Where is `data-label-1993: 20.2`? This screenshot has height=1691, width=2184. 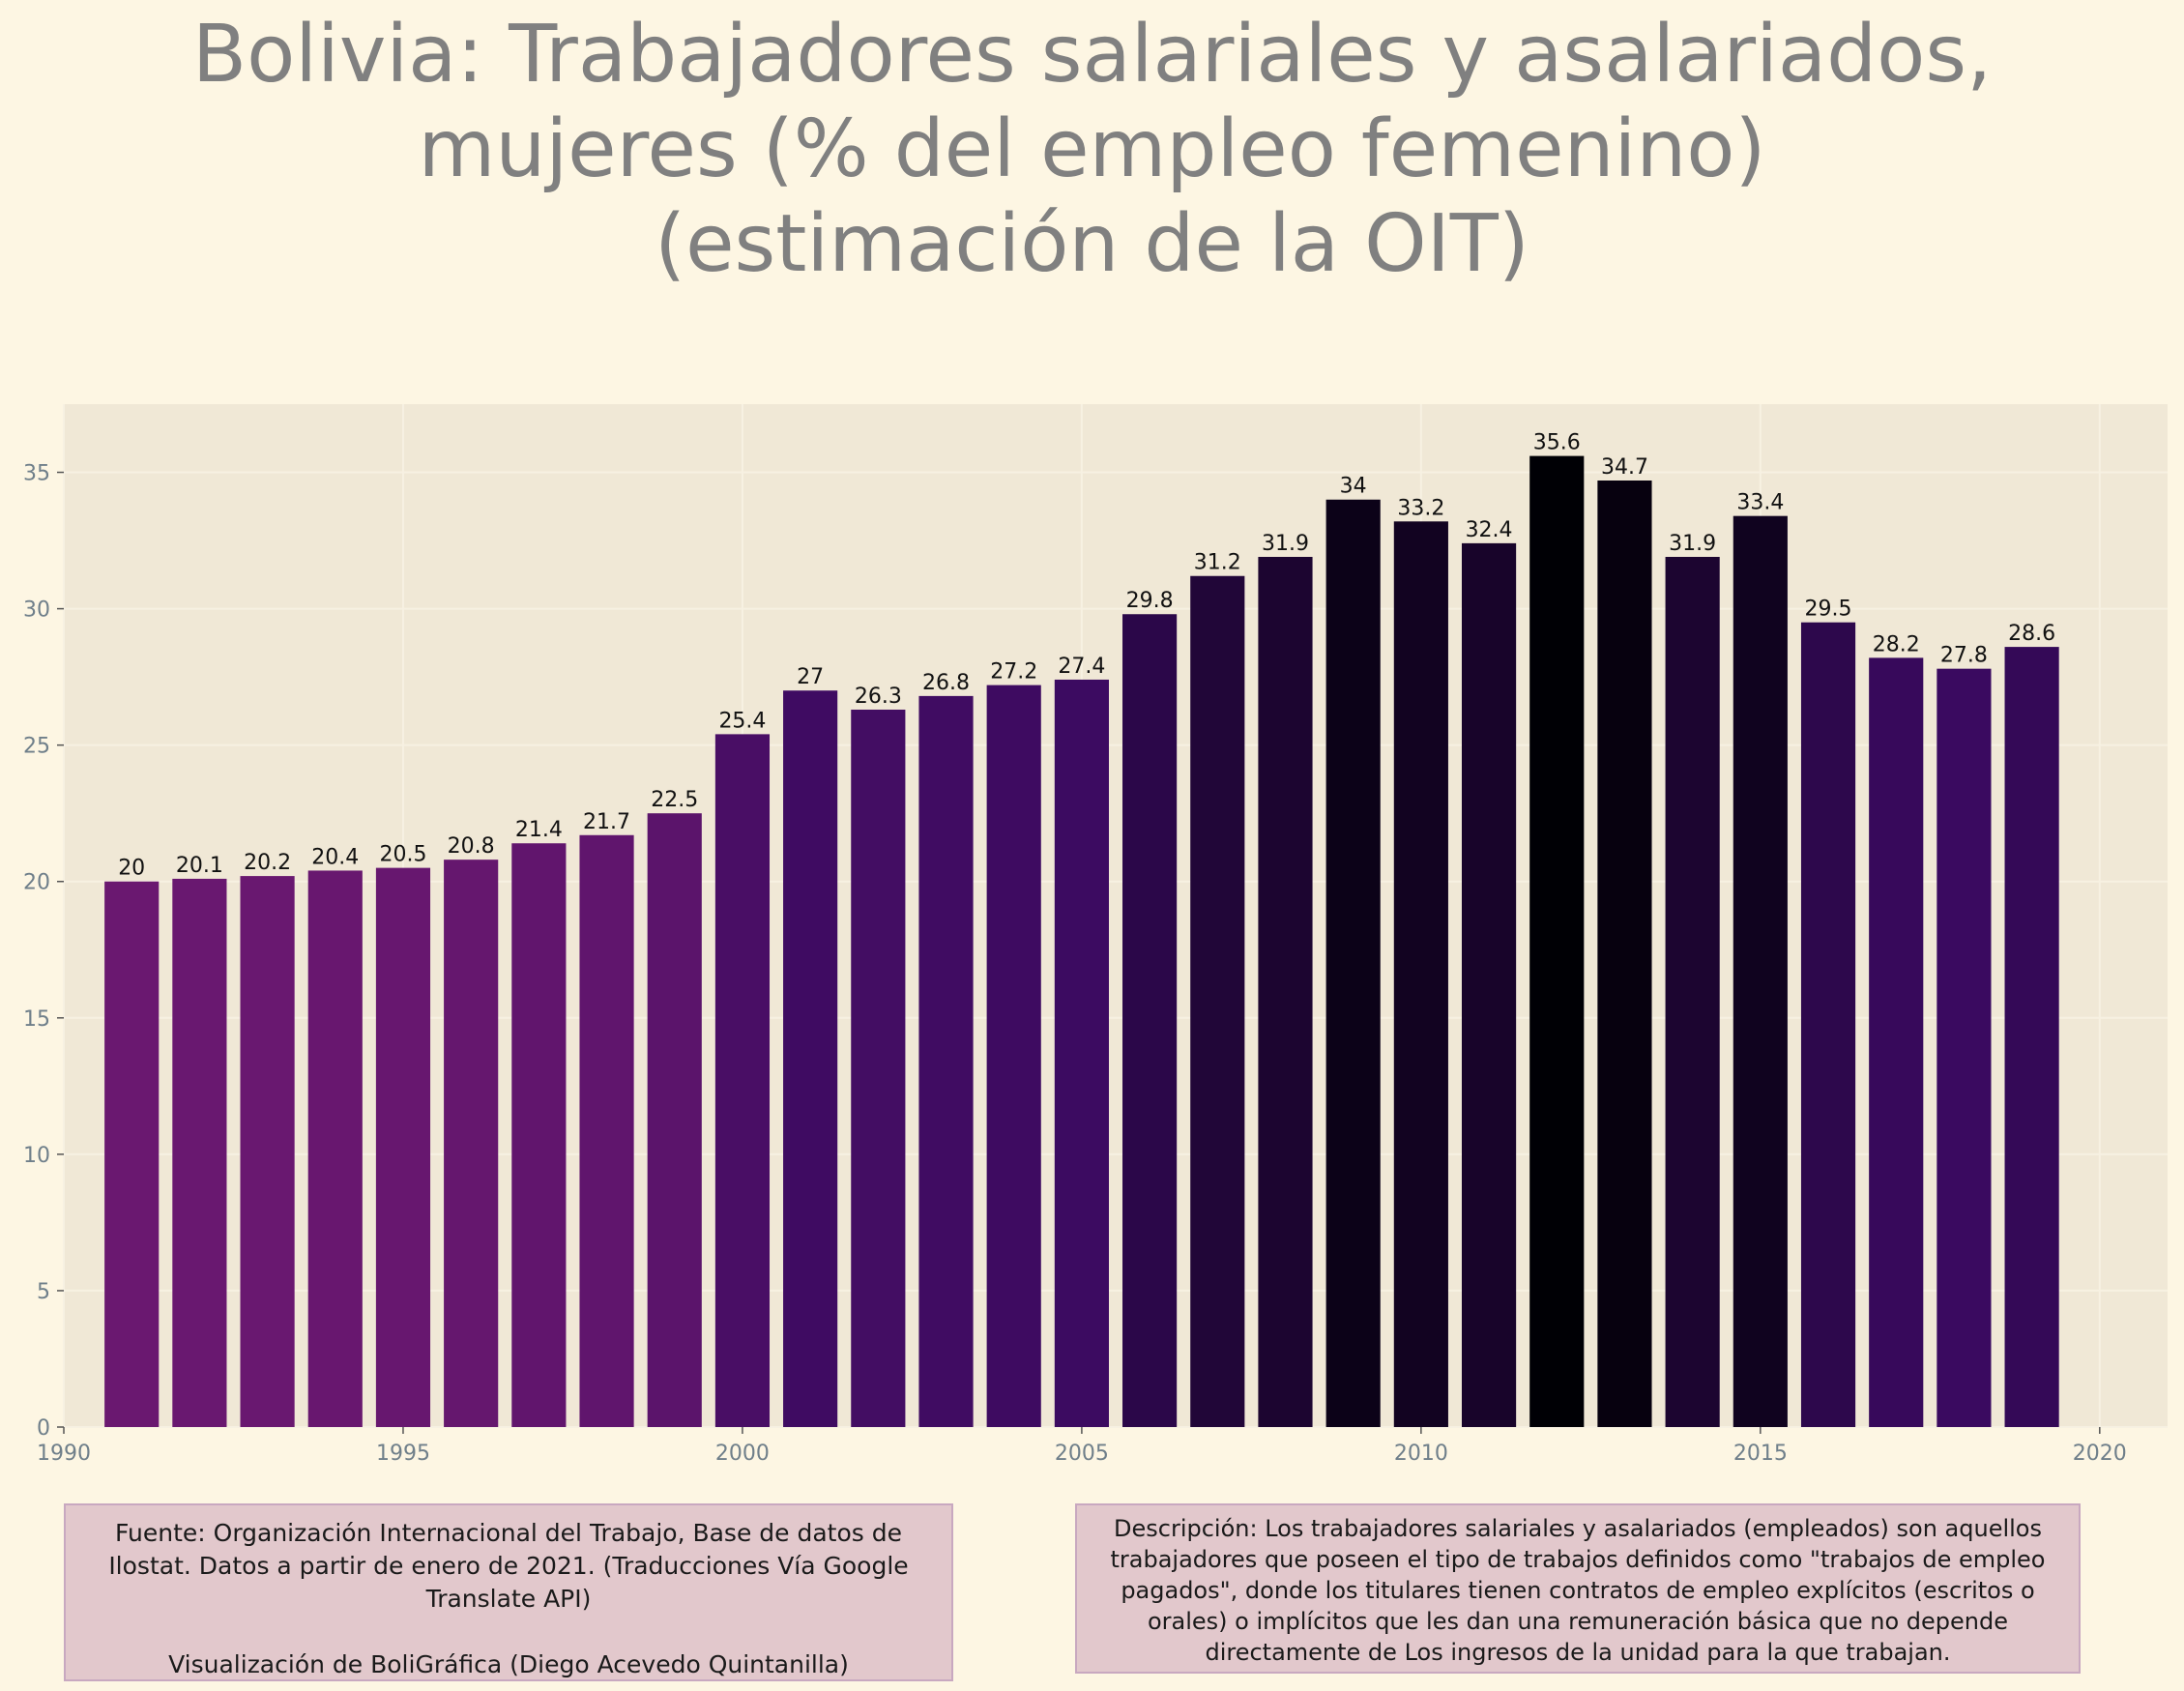
data-label-1993: 20.2 is located at coordinates (267, 863).